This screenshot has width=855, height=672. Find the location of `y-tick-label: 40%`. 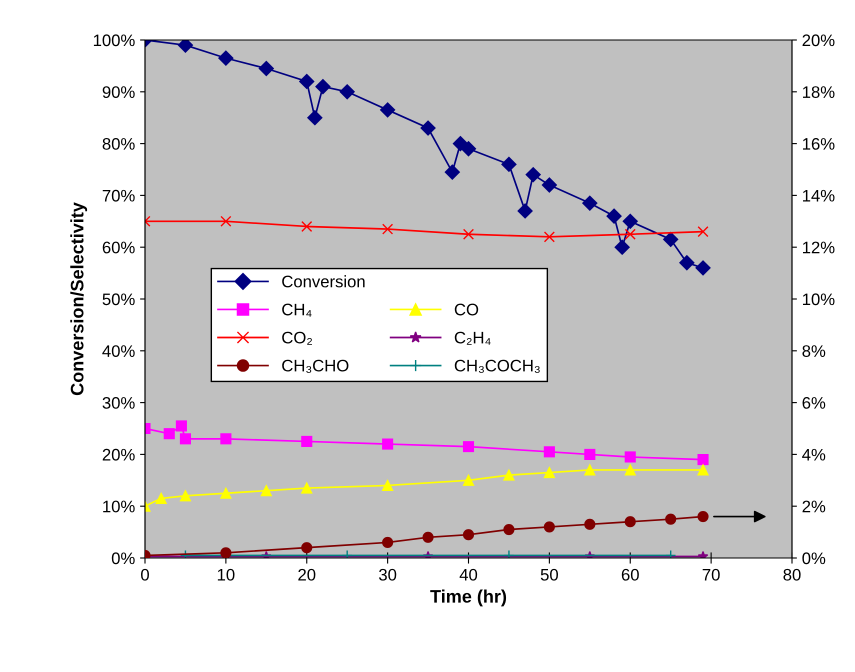

y-tick-label: 40% is located at coordinates (118, 351).